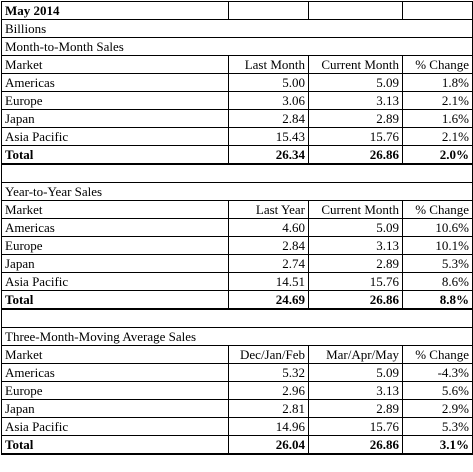 Image resolution: width=473 pixels, height=472 pixels. I want to click on report-title: May 2014, so click(115, 10).